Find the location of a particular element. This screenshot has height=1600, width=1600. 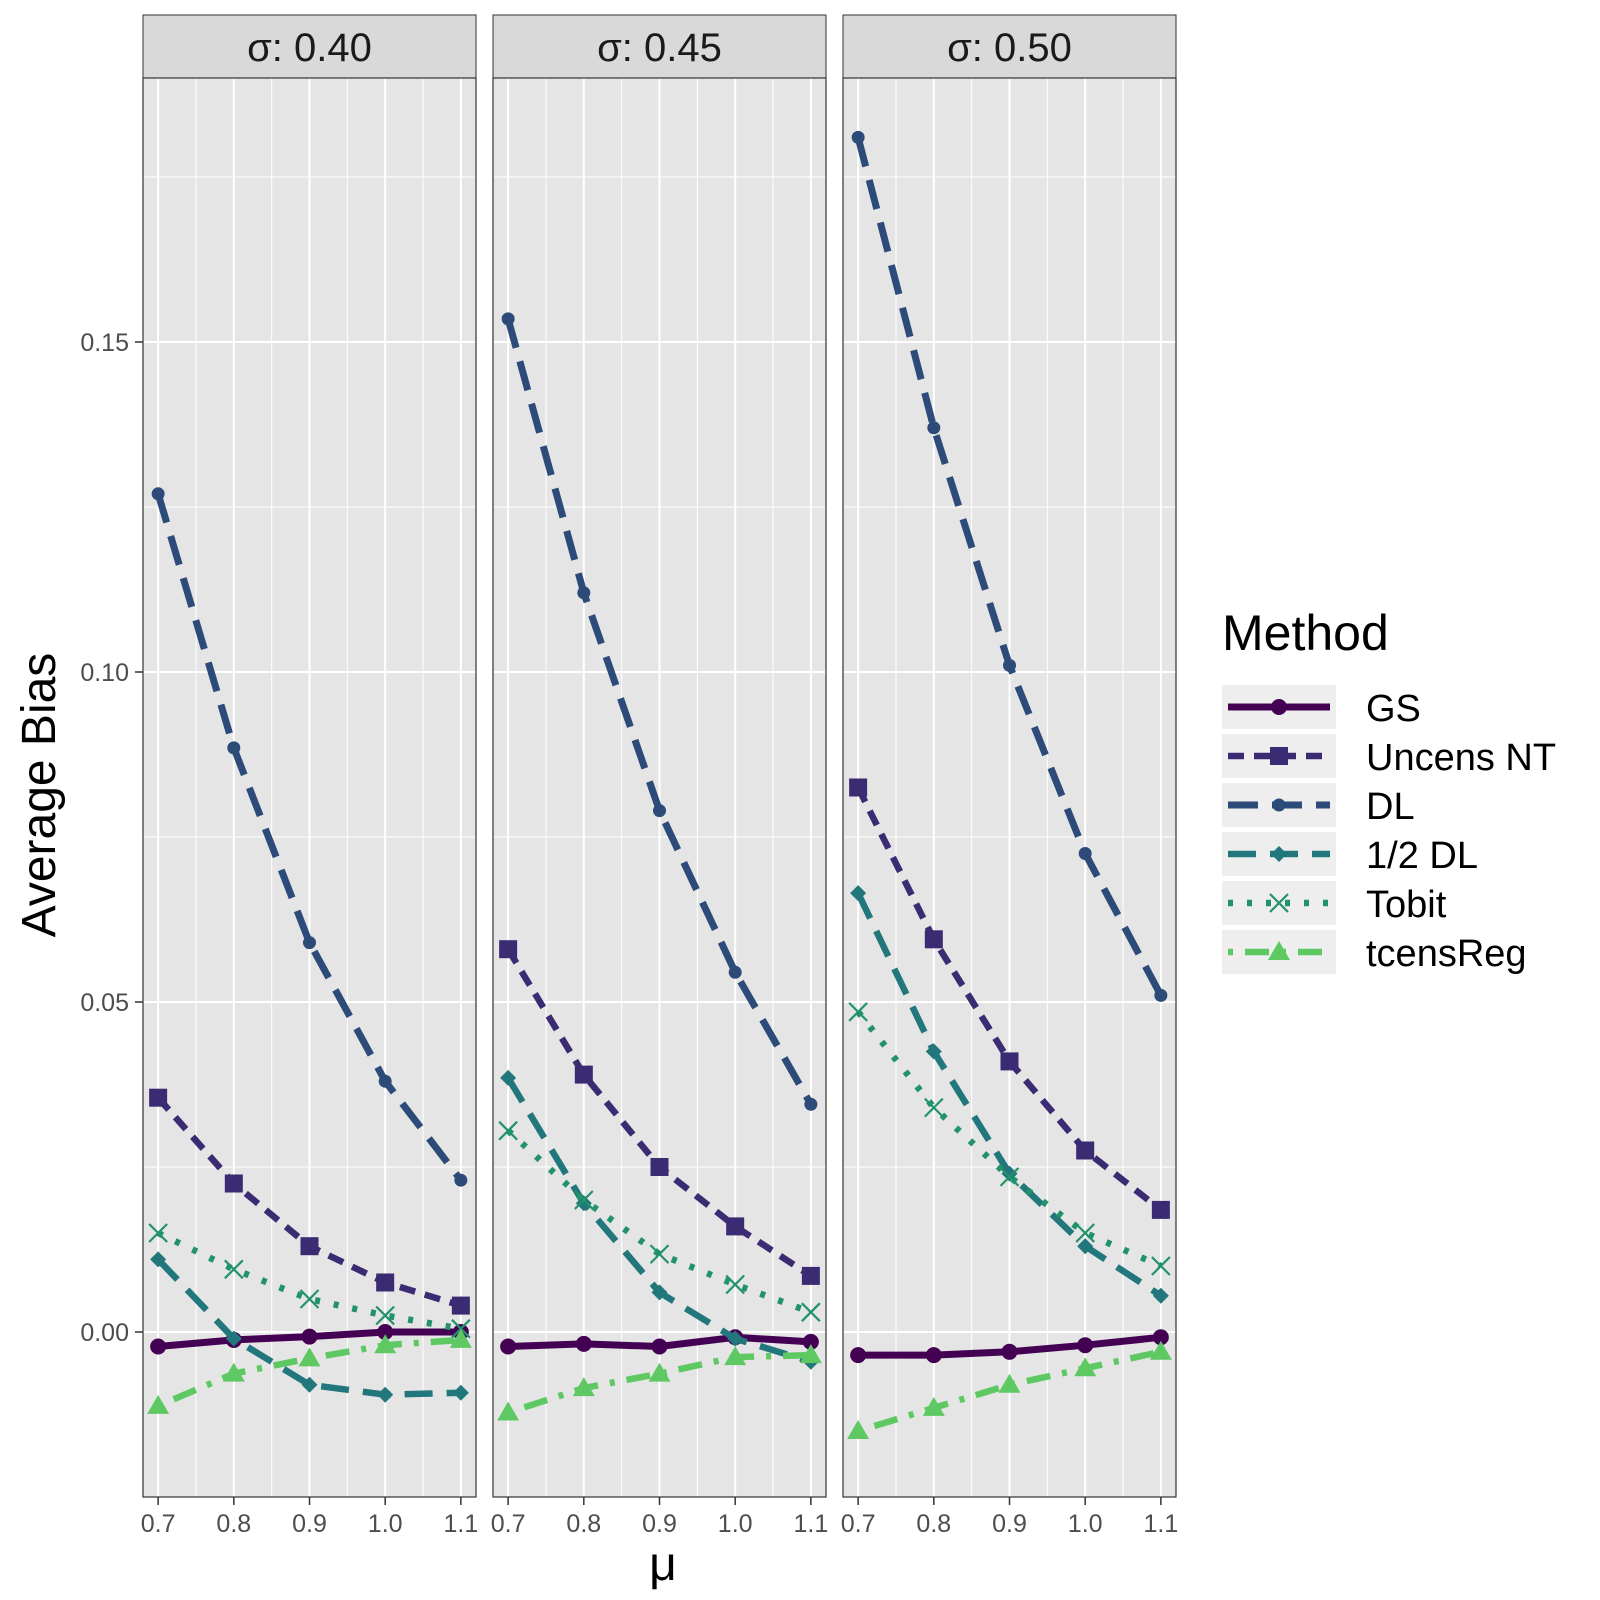

y-tick-label: 0.15 is located at coordinates (104, 343).